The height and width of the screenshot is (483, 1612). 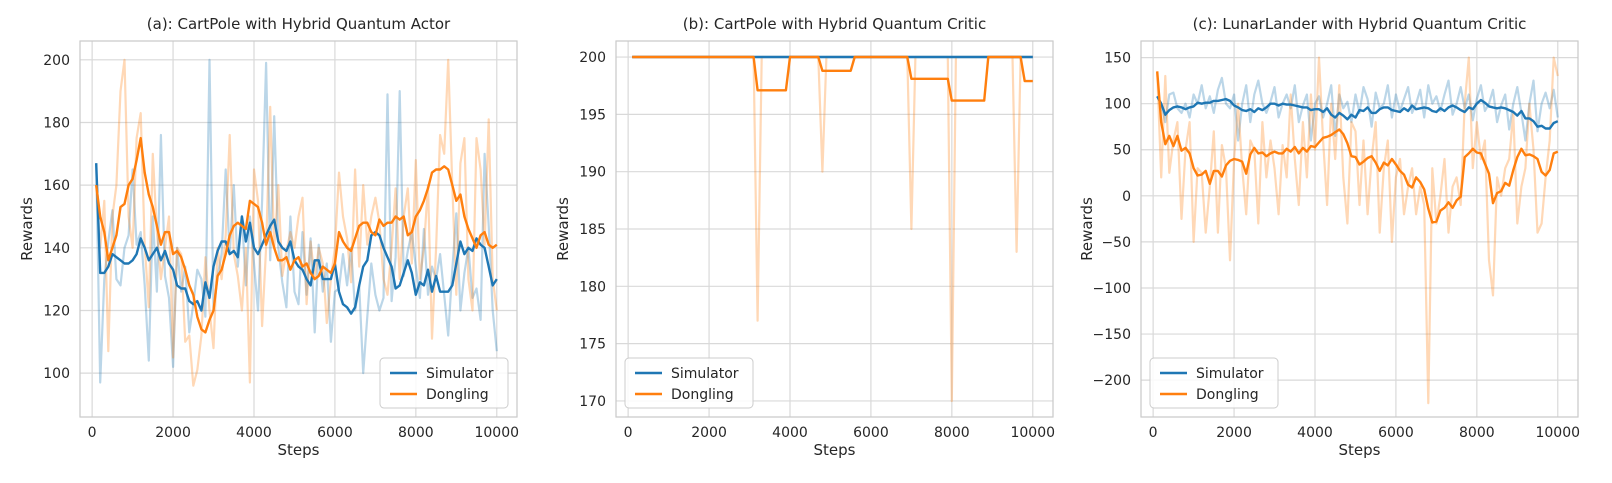 I want to click on y-tick-label: 150, so click(x=1117, y=59).